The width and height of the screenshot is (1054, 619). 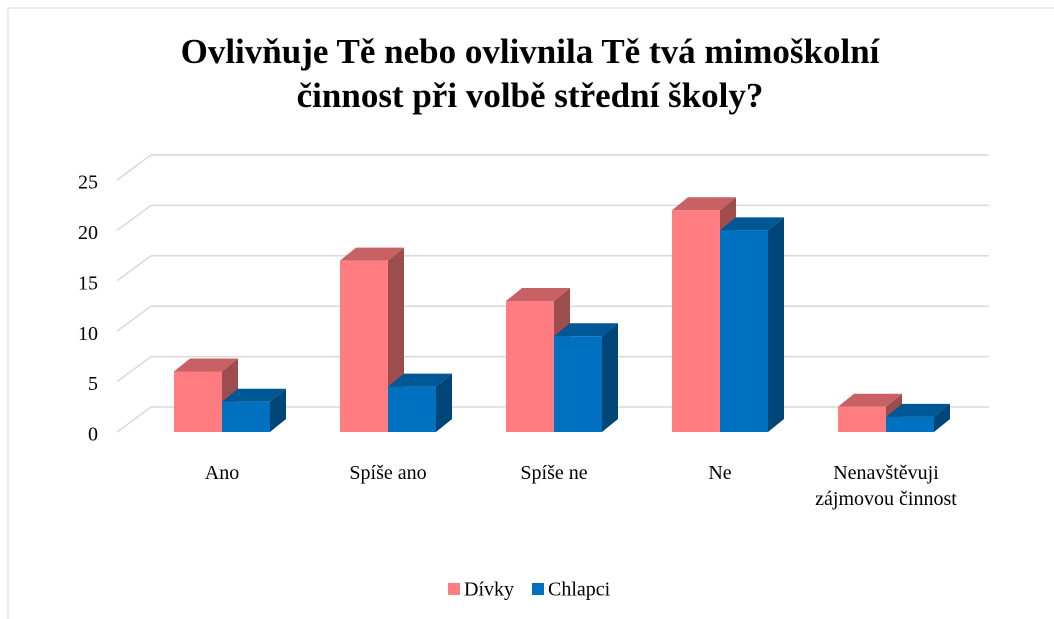 What do you see at coordinates (88, 334) in the screenshot?
I see `y-tick-label: 10` at bounding box center [88, 334].